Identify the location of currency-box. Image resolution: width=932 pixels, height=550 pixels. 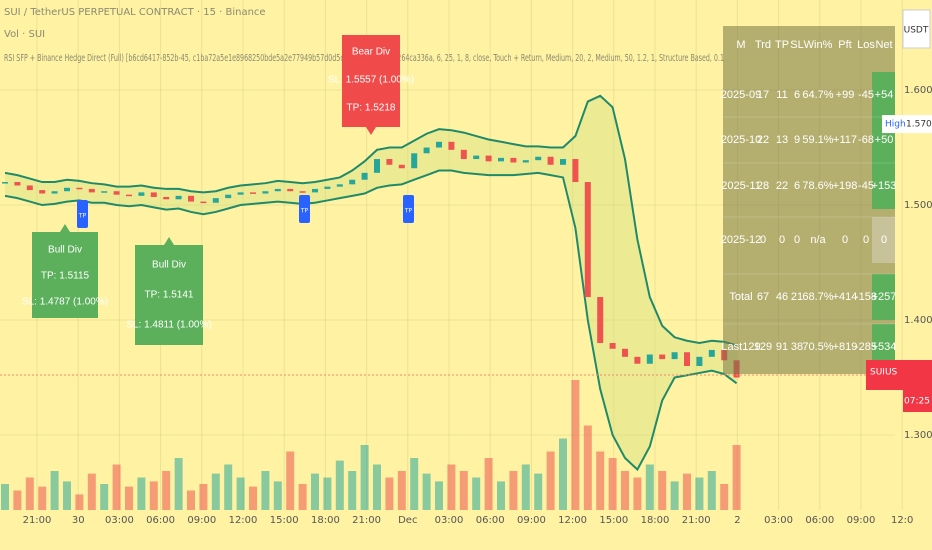
(916, 29).